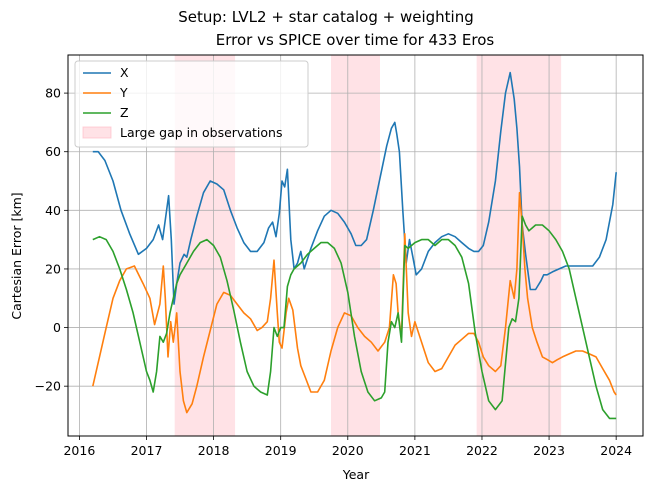  What do you see at coordinates (355, 40) in the screenshot?
I see `chart-title: Error vs SPICE over time for 433 Eros` at bounding box center [355, 40].